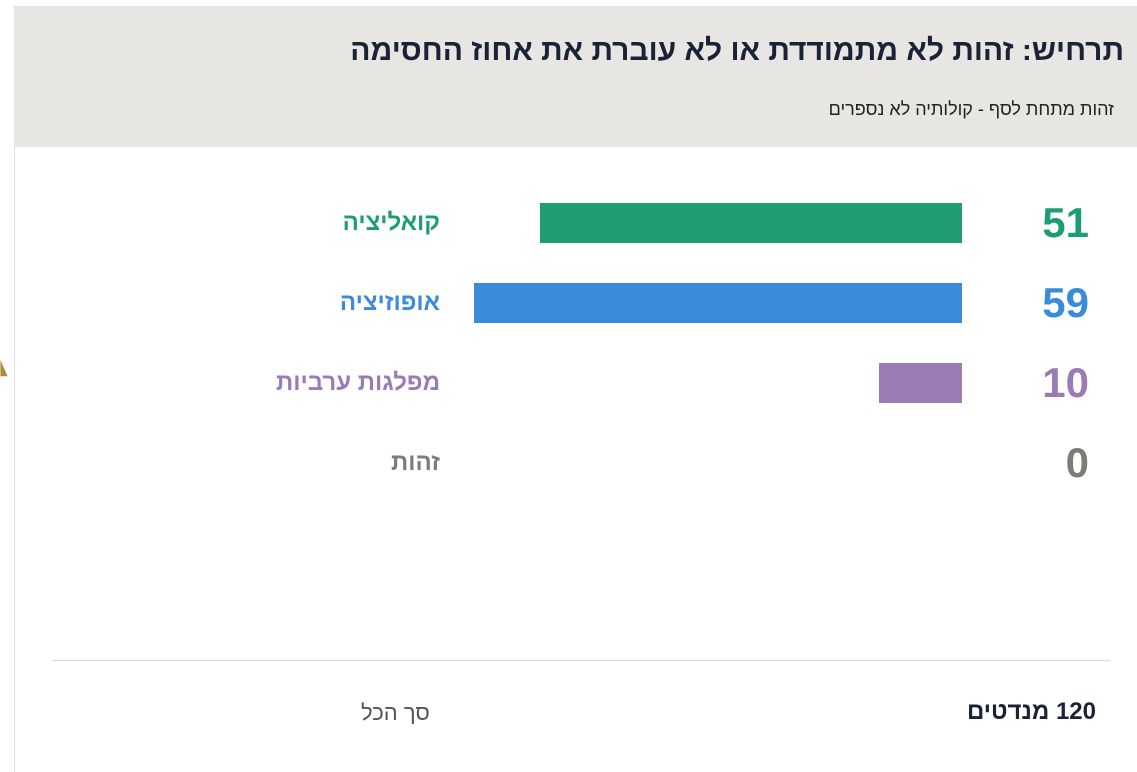 The image size is (1137, 772). I want to click on seat-count-label: 59, so click(1065, 302).